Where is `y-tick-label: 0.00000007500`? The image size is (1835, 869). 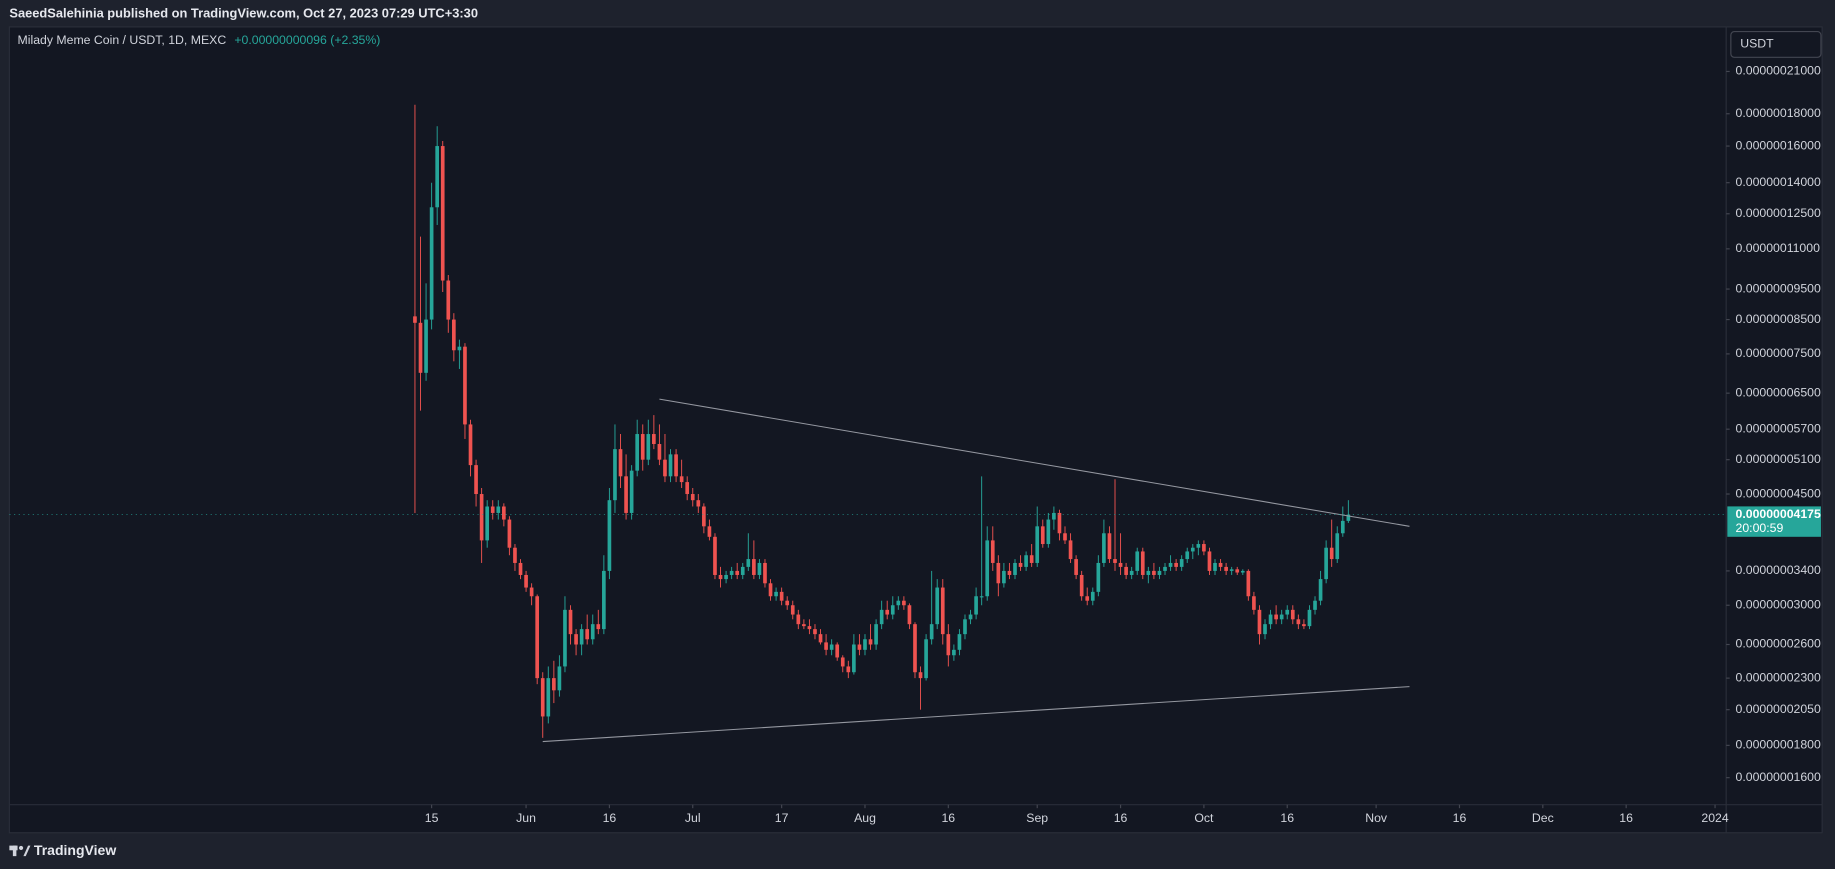 y-tick-label: 0.00000007500 is located at coordinates (1778, 353).